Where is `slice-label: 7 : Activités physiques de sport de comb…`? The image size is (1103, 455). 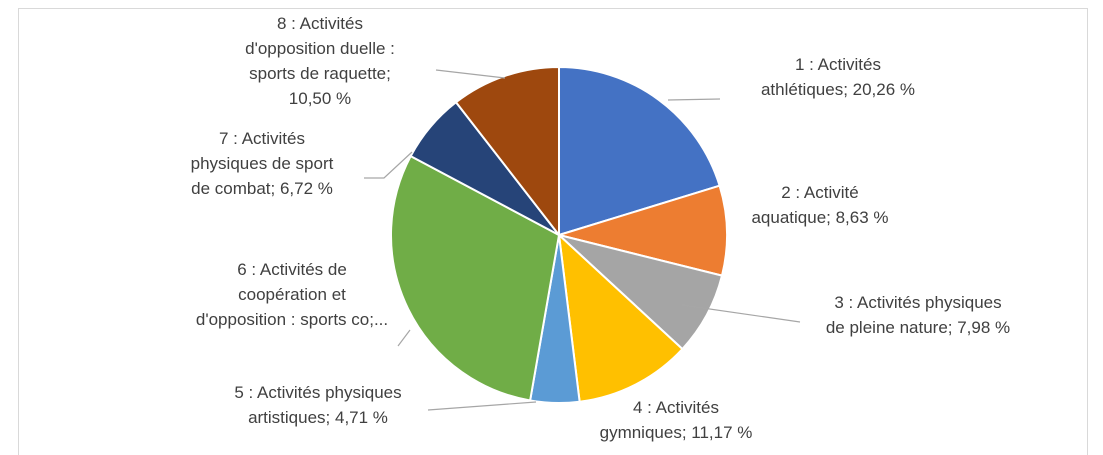
slice-label: 7 : Activités physiques de sport de comb… is located at coordinates (262, 163).